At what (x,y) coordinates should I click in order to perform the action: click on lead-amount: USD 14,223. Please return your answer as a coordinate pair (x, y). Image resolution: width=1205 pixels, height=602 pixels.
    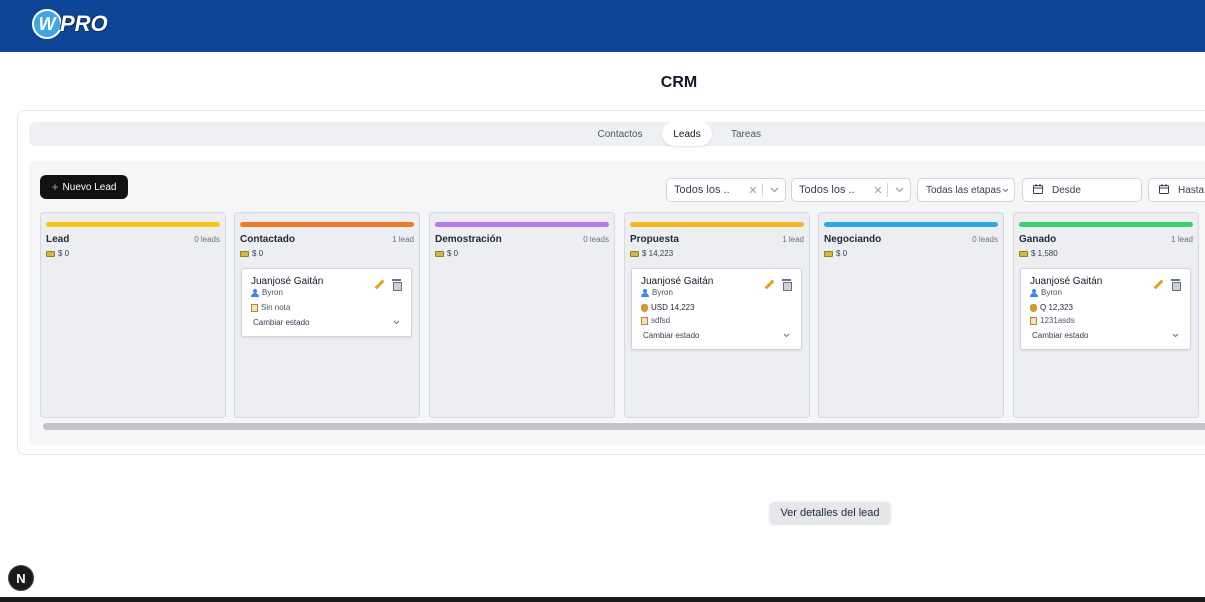
    Looking at the image, I should click on (668, 307).